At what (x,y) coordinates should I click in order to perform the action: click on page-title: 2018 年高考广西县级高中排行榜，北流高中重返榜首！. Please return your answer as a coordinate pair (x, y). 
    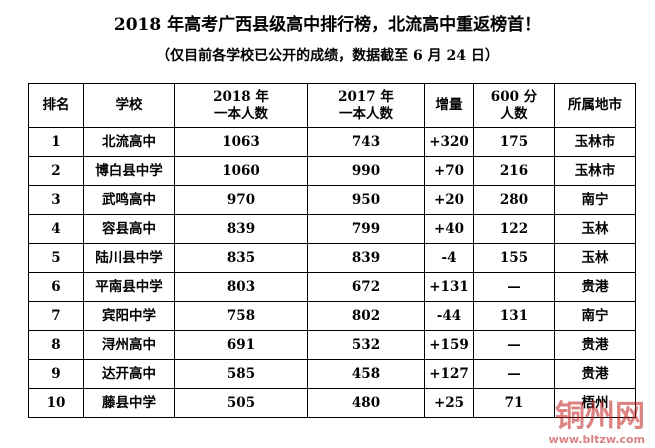
    Looking at the image, I should click on (327, 25).